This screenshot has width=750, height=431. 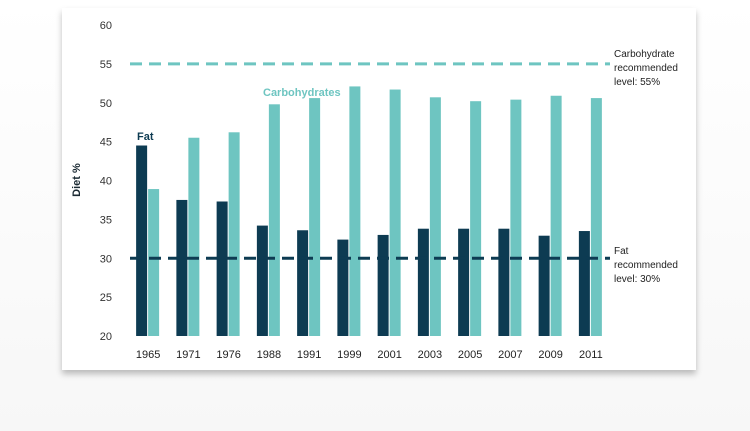 I want to click on x-tick-label: 2007, so click(x=510, y=355).